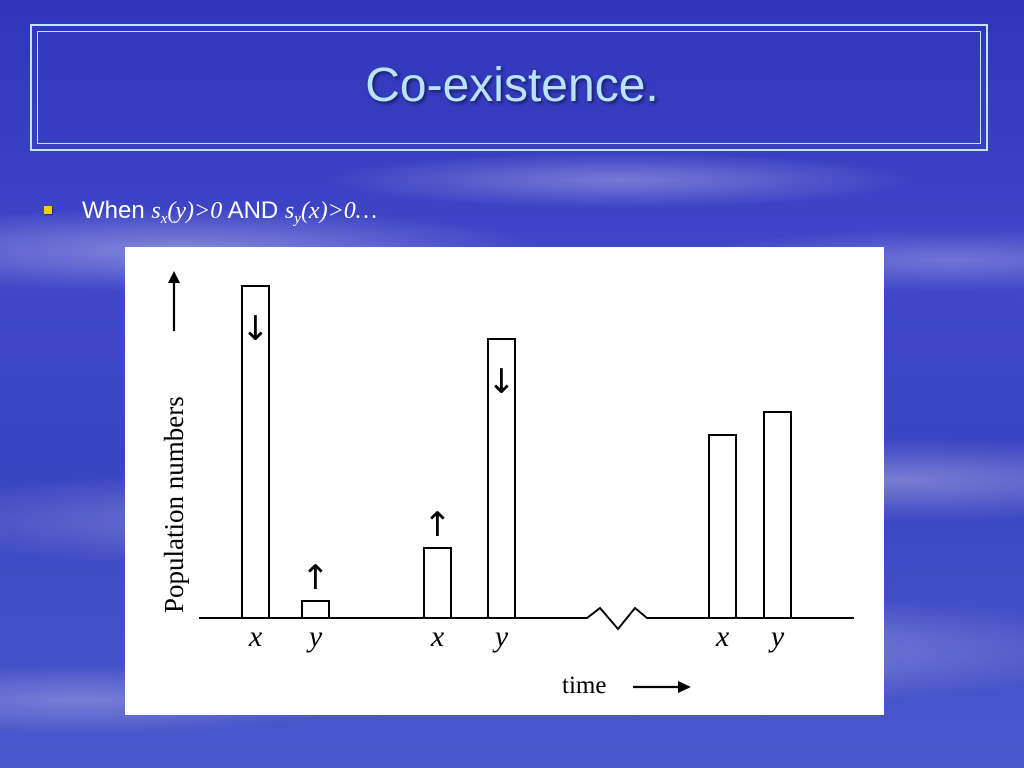 The image size is (1024, 768). Describe the element at coordinates (722, 636) in the screenshot. I see `bar-label-x-group-3: x` at that location.